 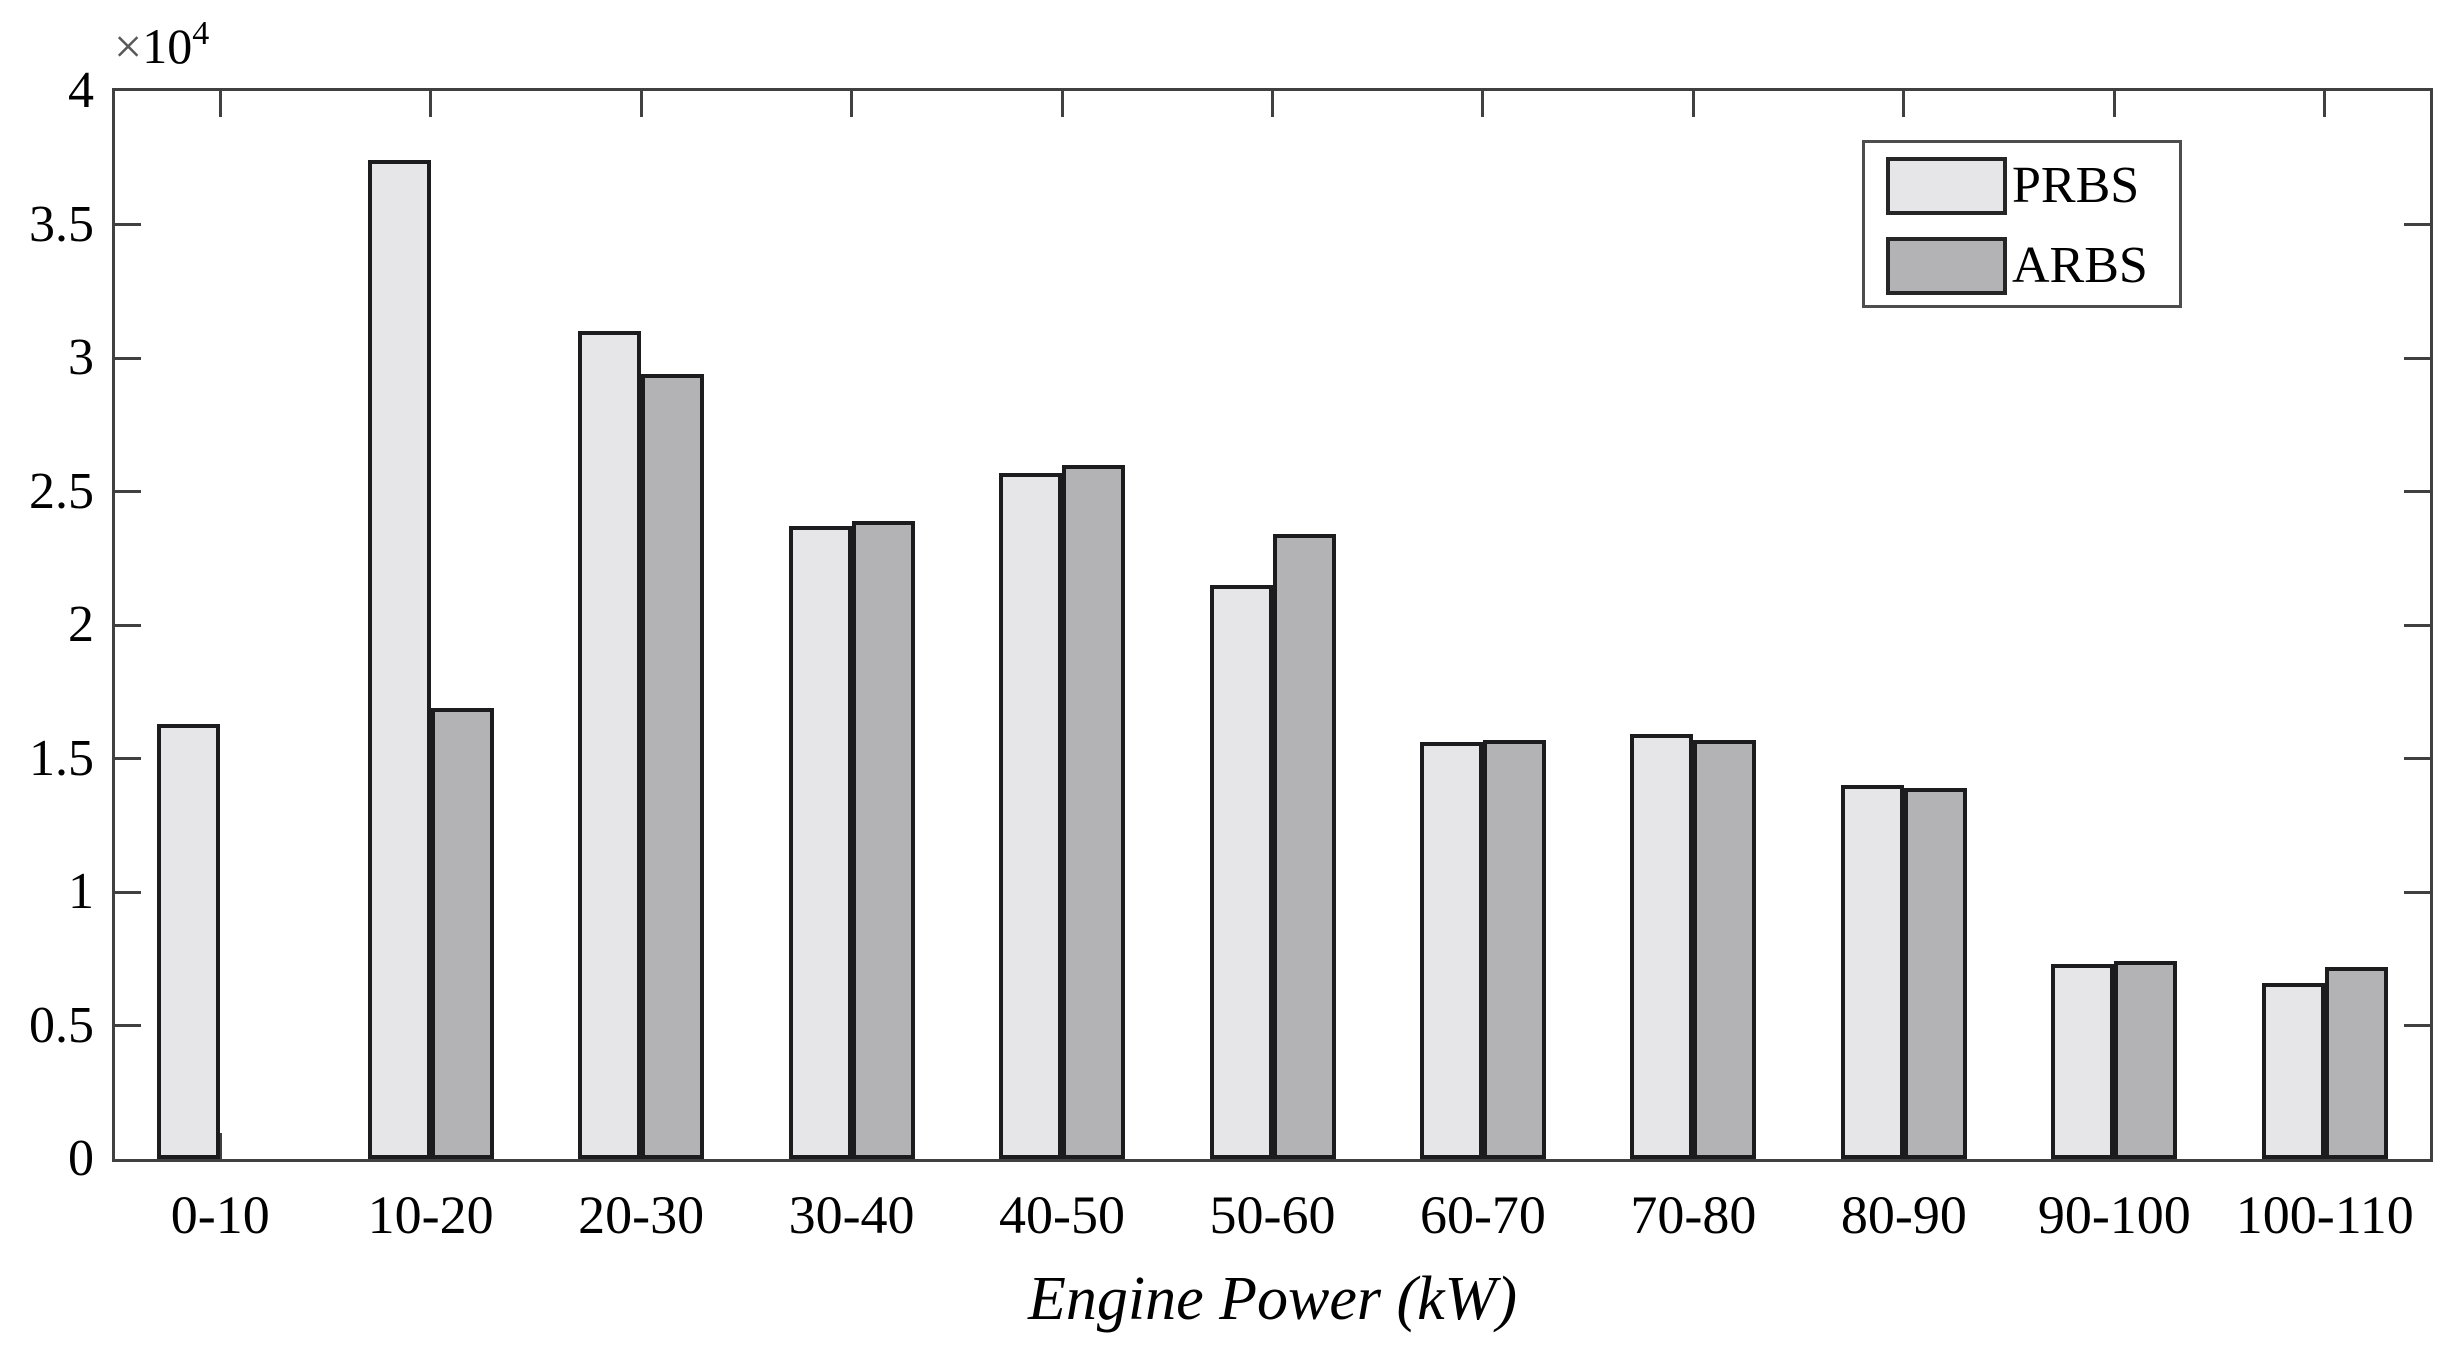 What do you see at coordinates (201, 33) in the screenshot?
I see `exponent-power: 4` at bounding box center [201, 33].